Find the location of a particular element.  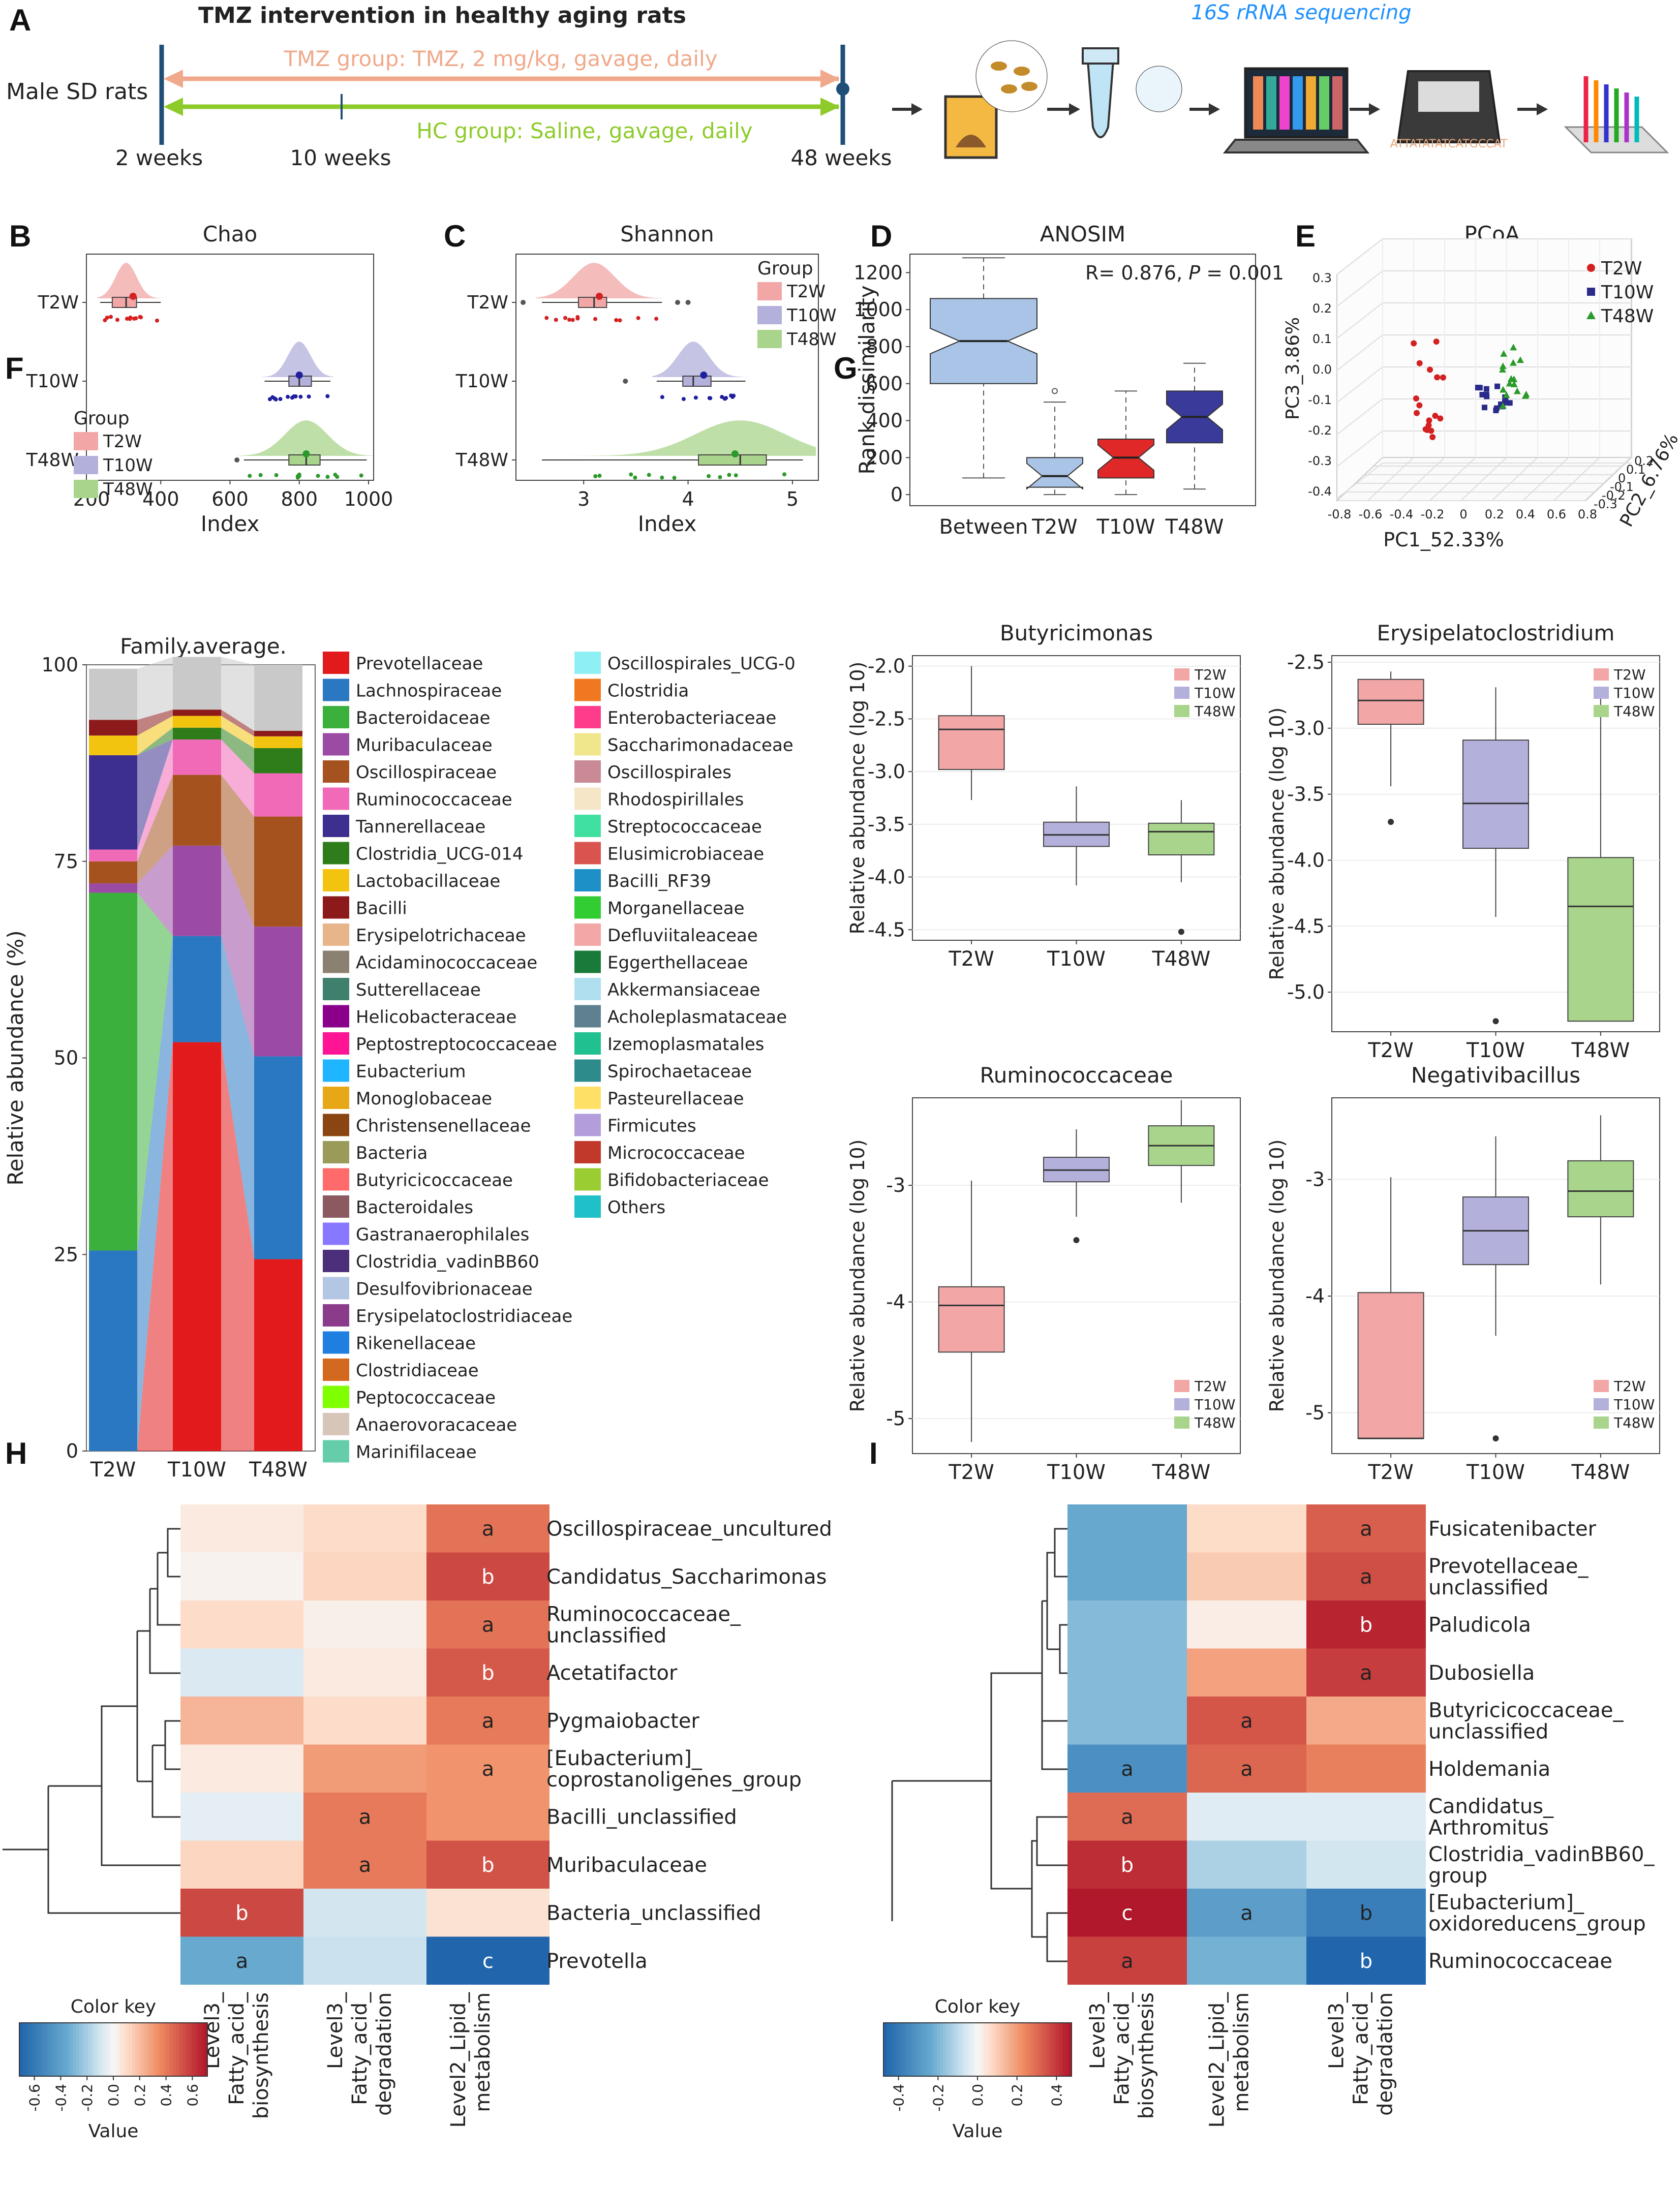

row-label: oxidoreducens_group is located at coordinates (1537, 1923).